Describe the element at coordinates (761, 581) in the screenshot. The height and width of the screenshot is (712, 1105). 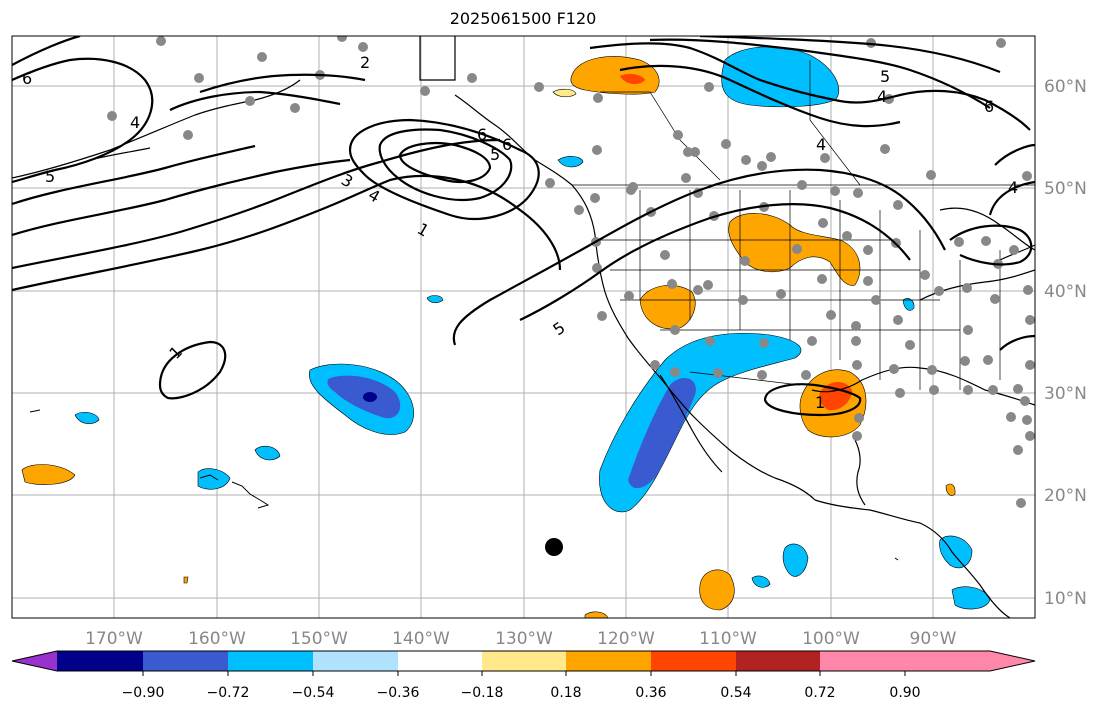
I see `neg-region-small9` at that location.